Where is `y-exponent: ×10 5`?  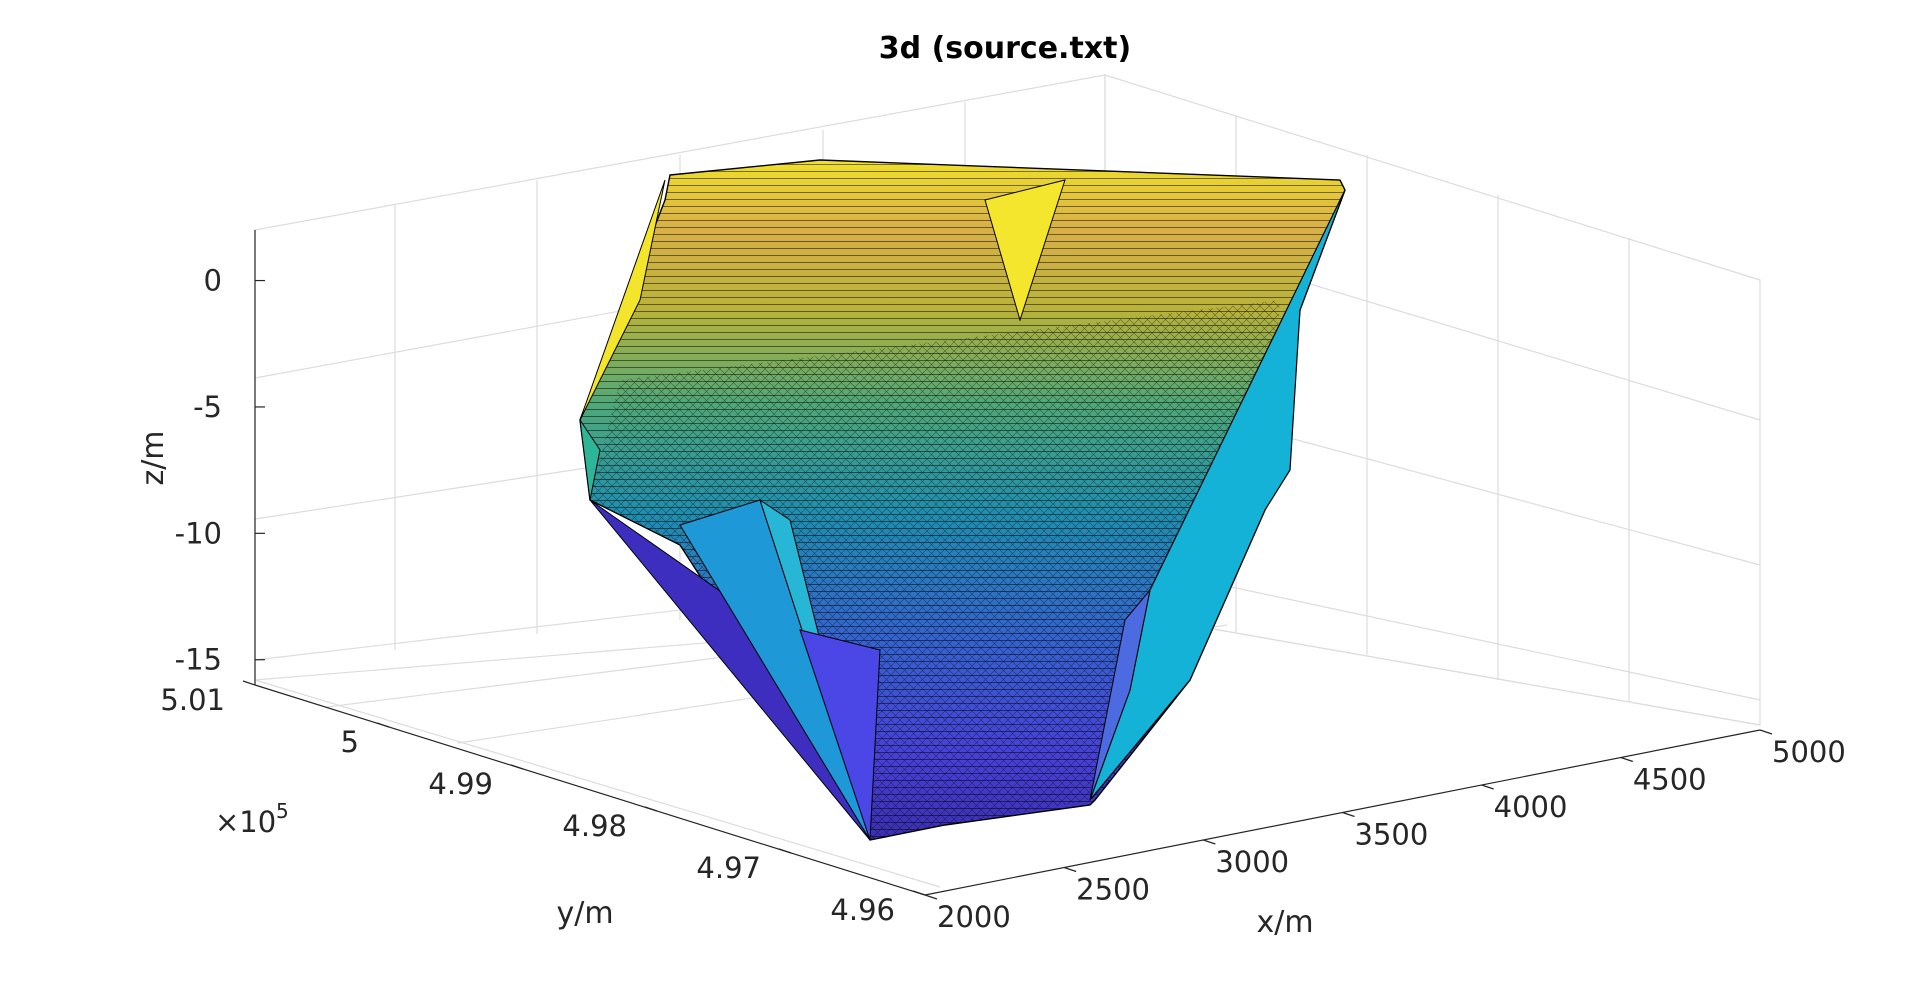 y-exponent: ×10 5 is located at coordinates (252, 819).